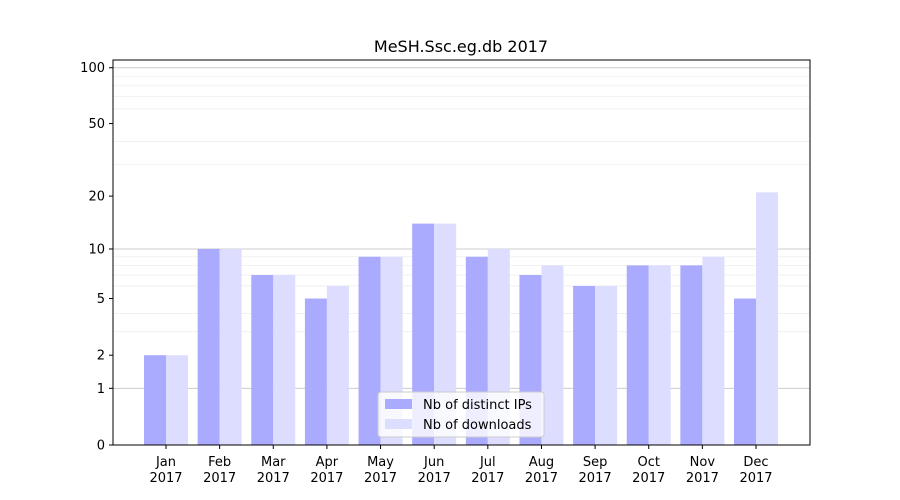  What do you see at coordinates (487, 462) in the screenshot?
I see `x-tick-label-month: Jul` at bounding box center [487, 462].